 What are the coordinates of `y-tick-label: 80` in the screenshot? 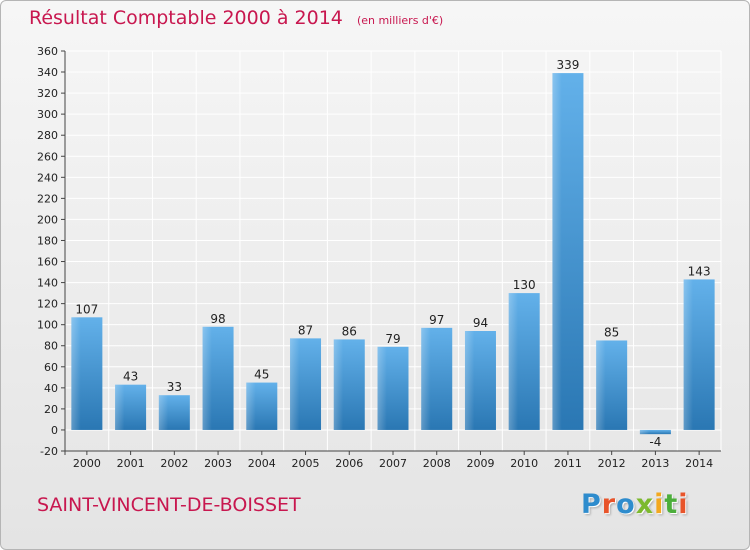 It's located at (51, 346).